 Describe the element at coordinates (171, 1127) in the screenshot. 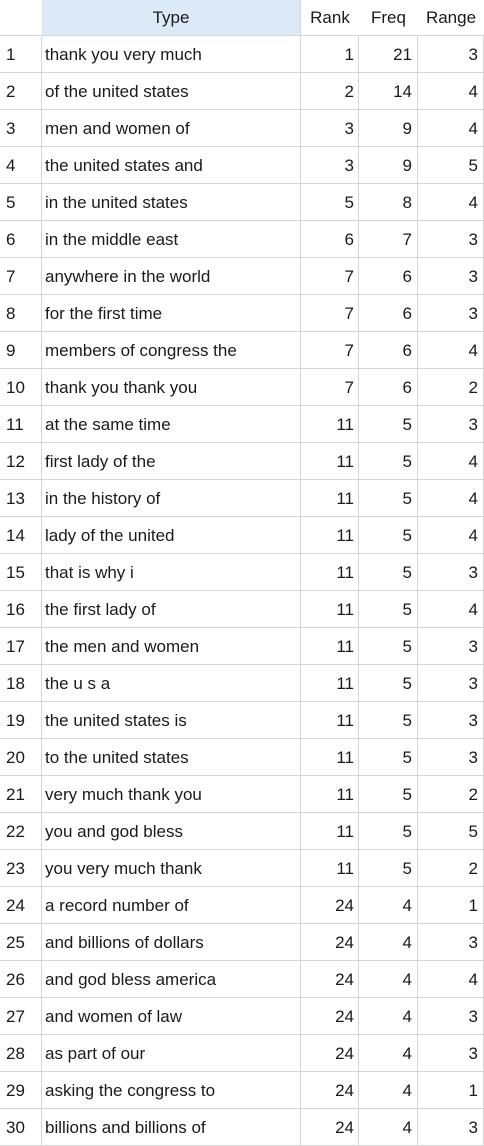

I see `type-cell: billions and billions of` at that location.